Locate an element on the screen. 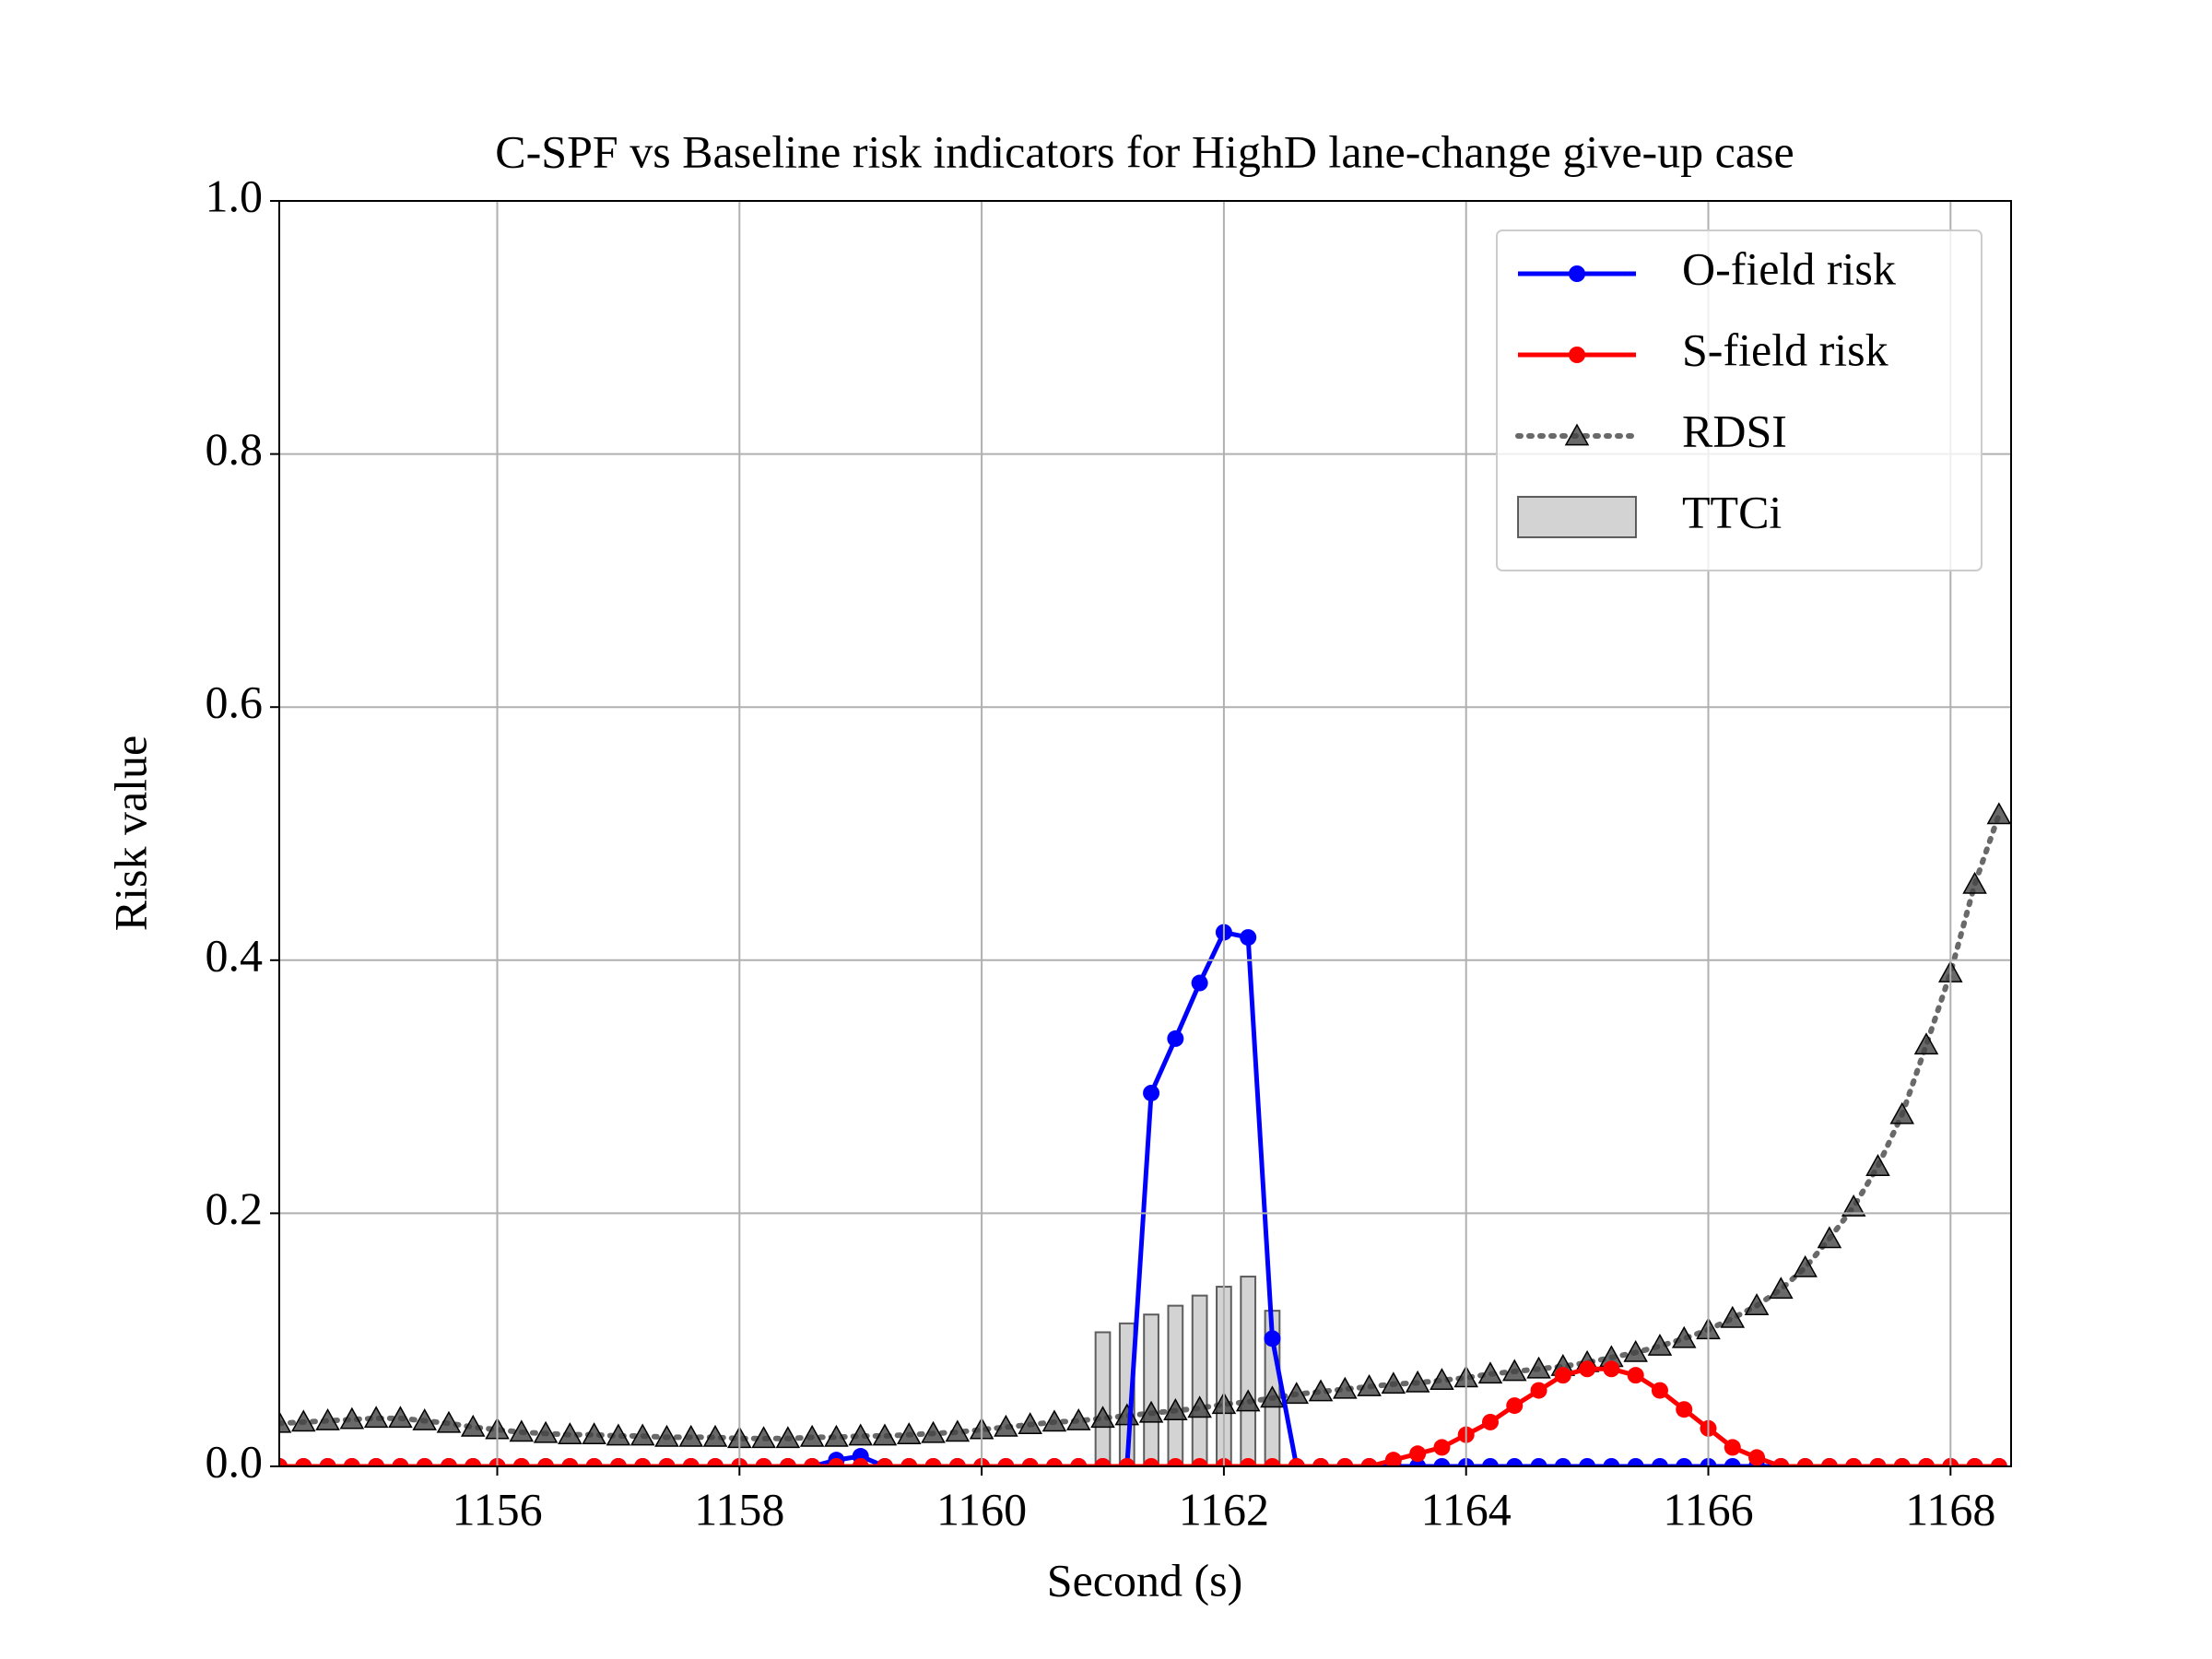 This screenshot has height=1659, width=2212. y-tick-label: 0.2 is located at coordinates (235, 1208).